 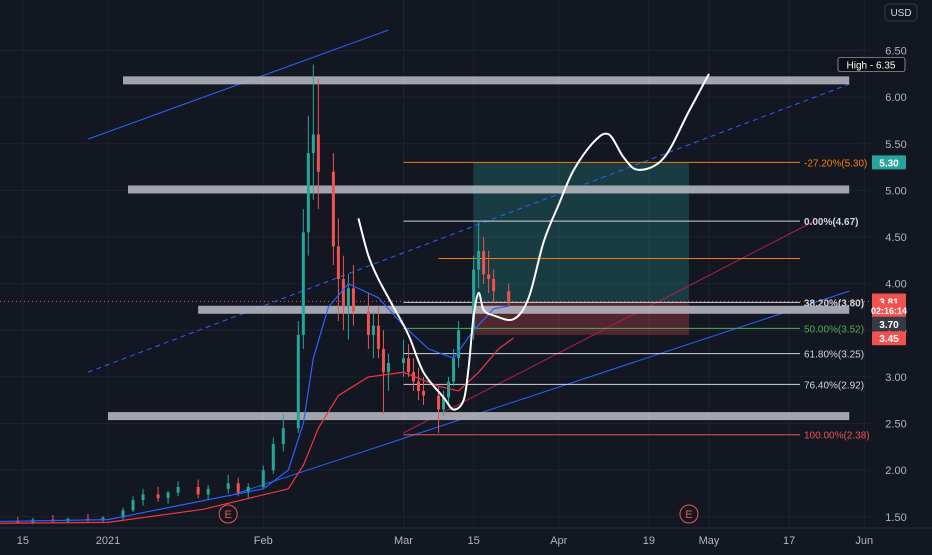 What do you see at coordinates (473, 541) in the screenshot?
I see `time-axis-tick: 15` at bounding box center [473, 541].